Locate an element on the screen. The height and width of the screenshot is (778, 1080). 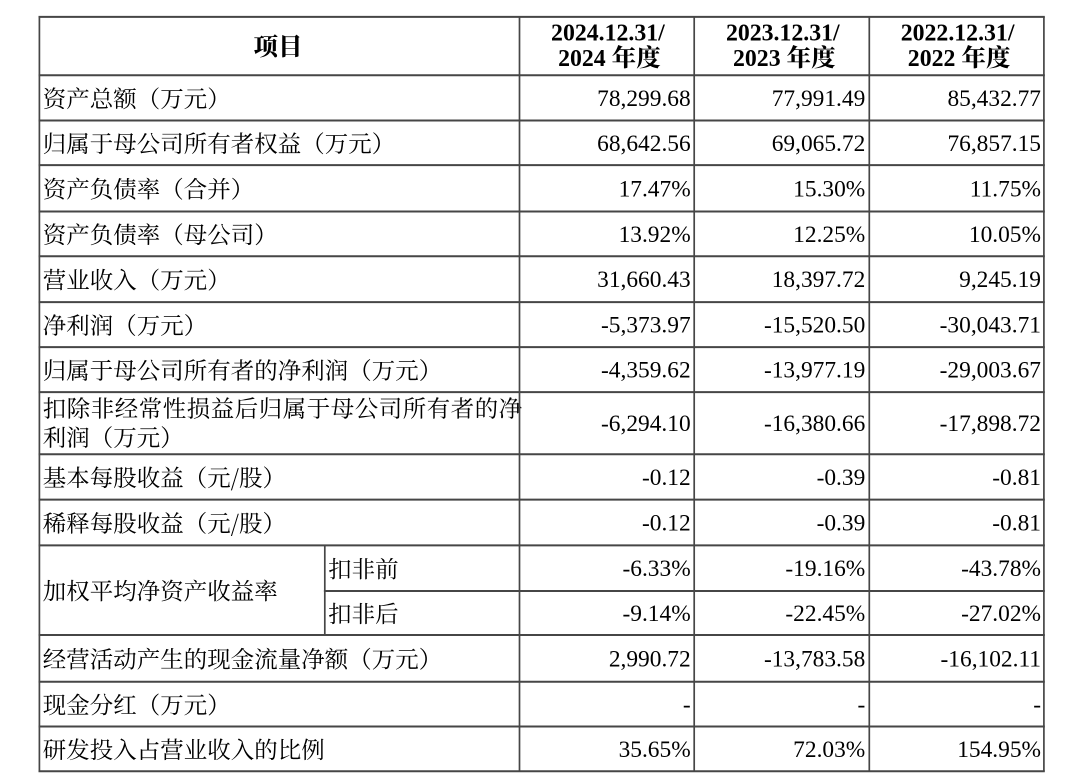
svg-text: 11.75% is located at coordinates (1005, 189).